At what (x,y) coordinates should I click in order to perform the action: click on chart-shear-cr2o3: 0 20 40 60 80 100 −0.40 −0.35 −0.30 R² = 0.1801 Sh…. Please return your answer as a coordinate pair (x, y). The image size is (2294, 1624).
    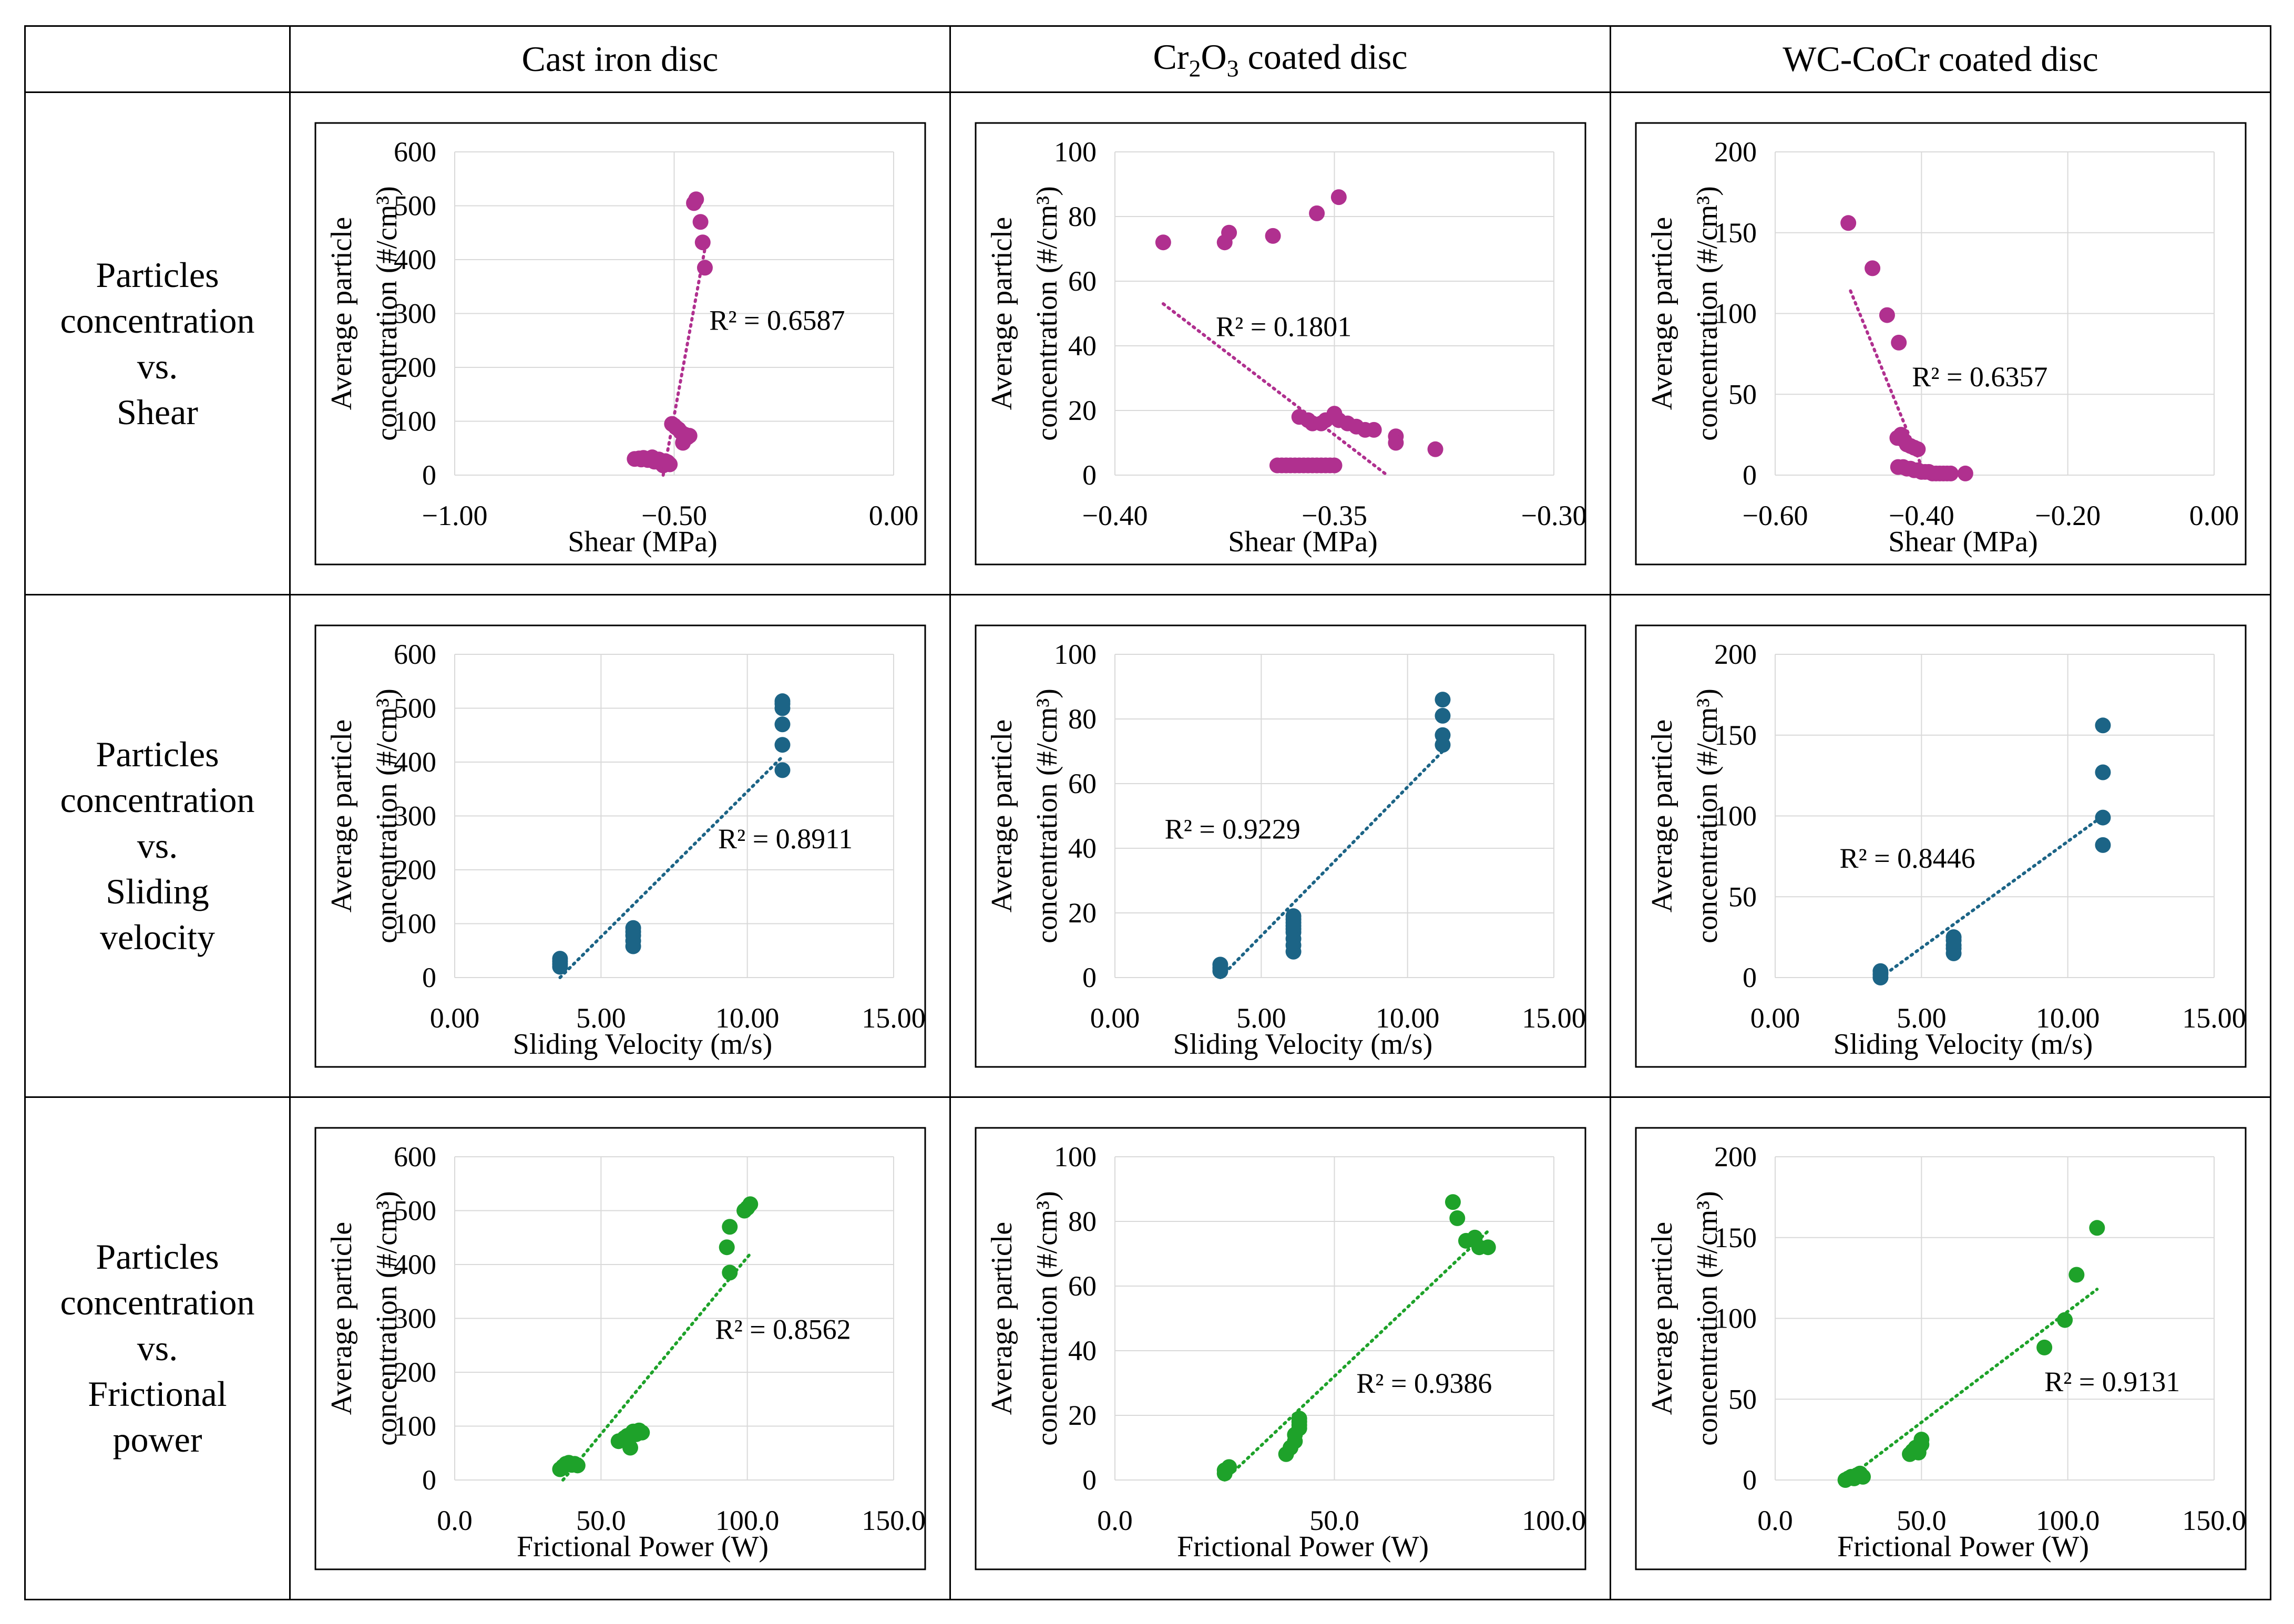
    Looking at the image, I should click on (1281, 343).